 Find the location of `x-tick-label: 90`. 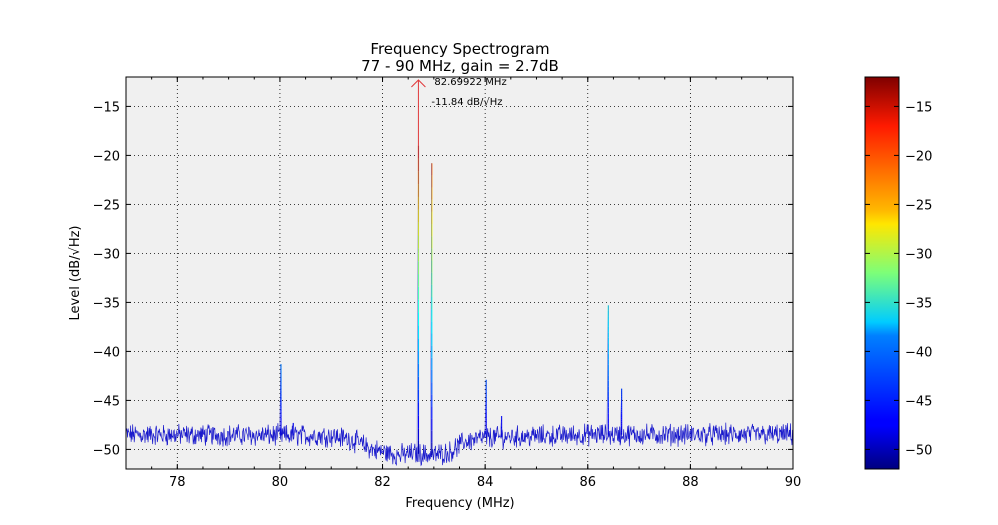

x-tick-label: 90 is located at coordinates (793, 482).